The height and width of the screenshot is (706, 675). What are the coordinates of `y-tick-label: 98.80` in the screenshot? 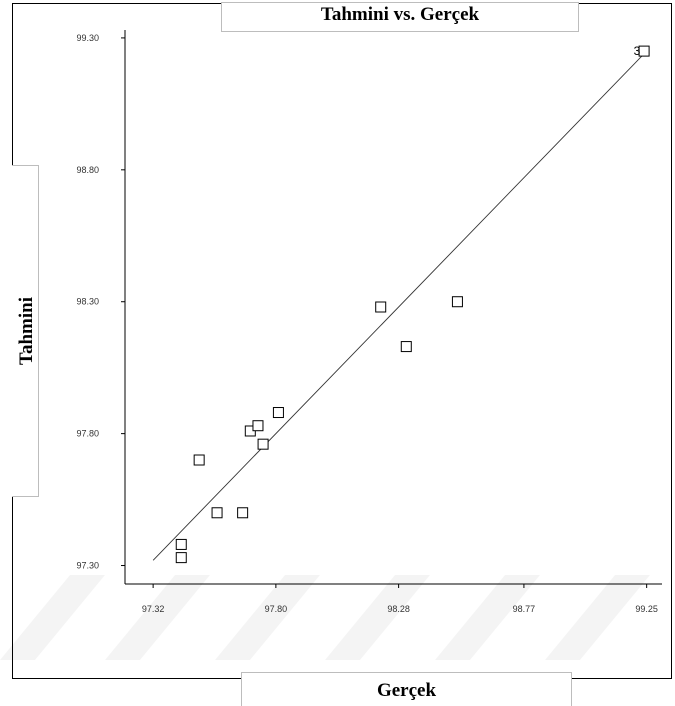 It's located at (87, 170).